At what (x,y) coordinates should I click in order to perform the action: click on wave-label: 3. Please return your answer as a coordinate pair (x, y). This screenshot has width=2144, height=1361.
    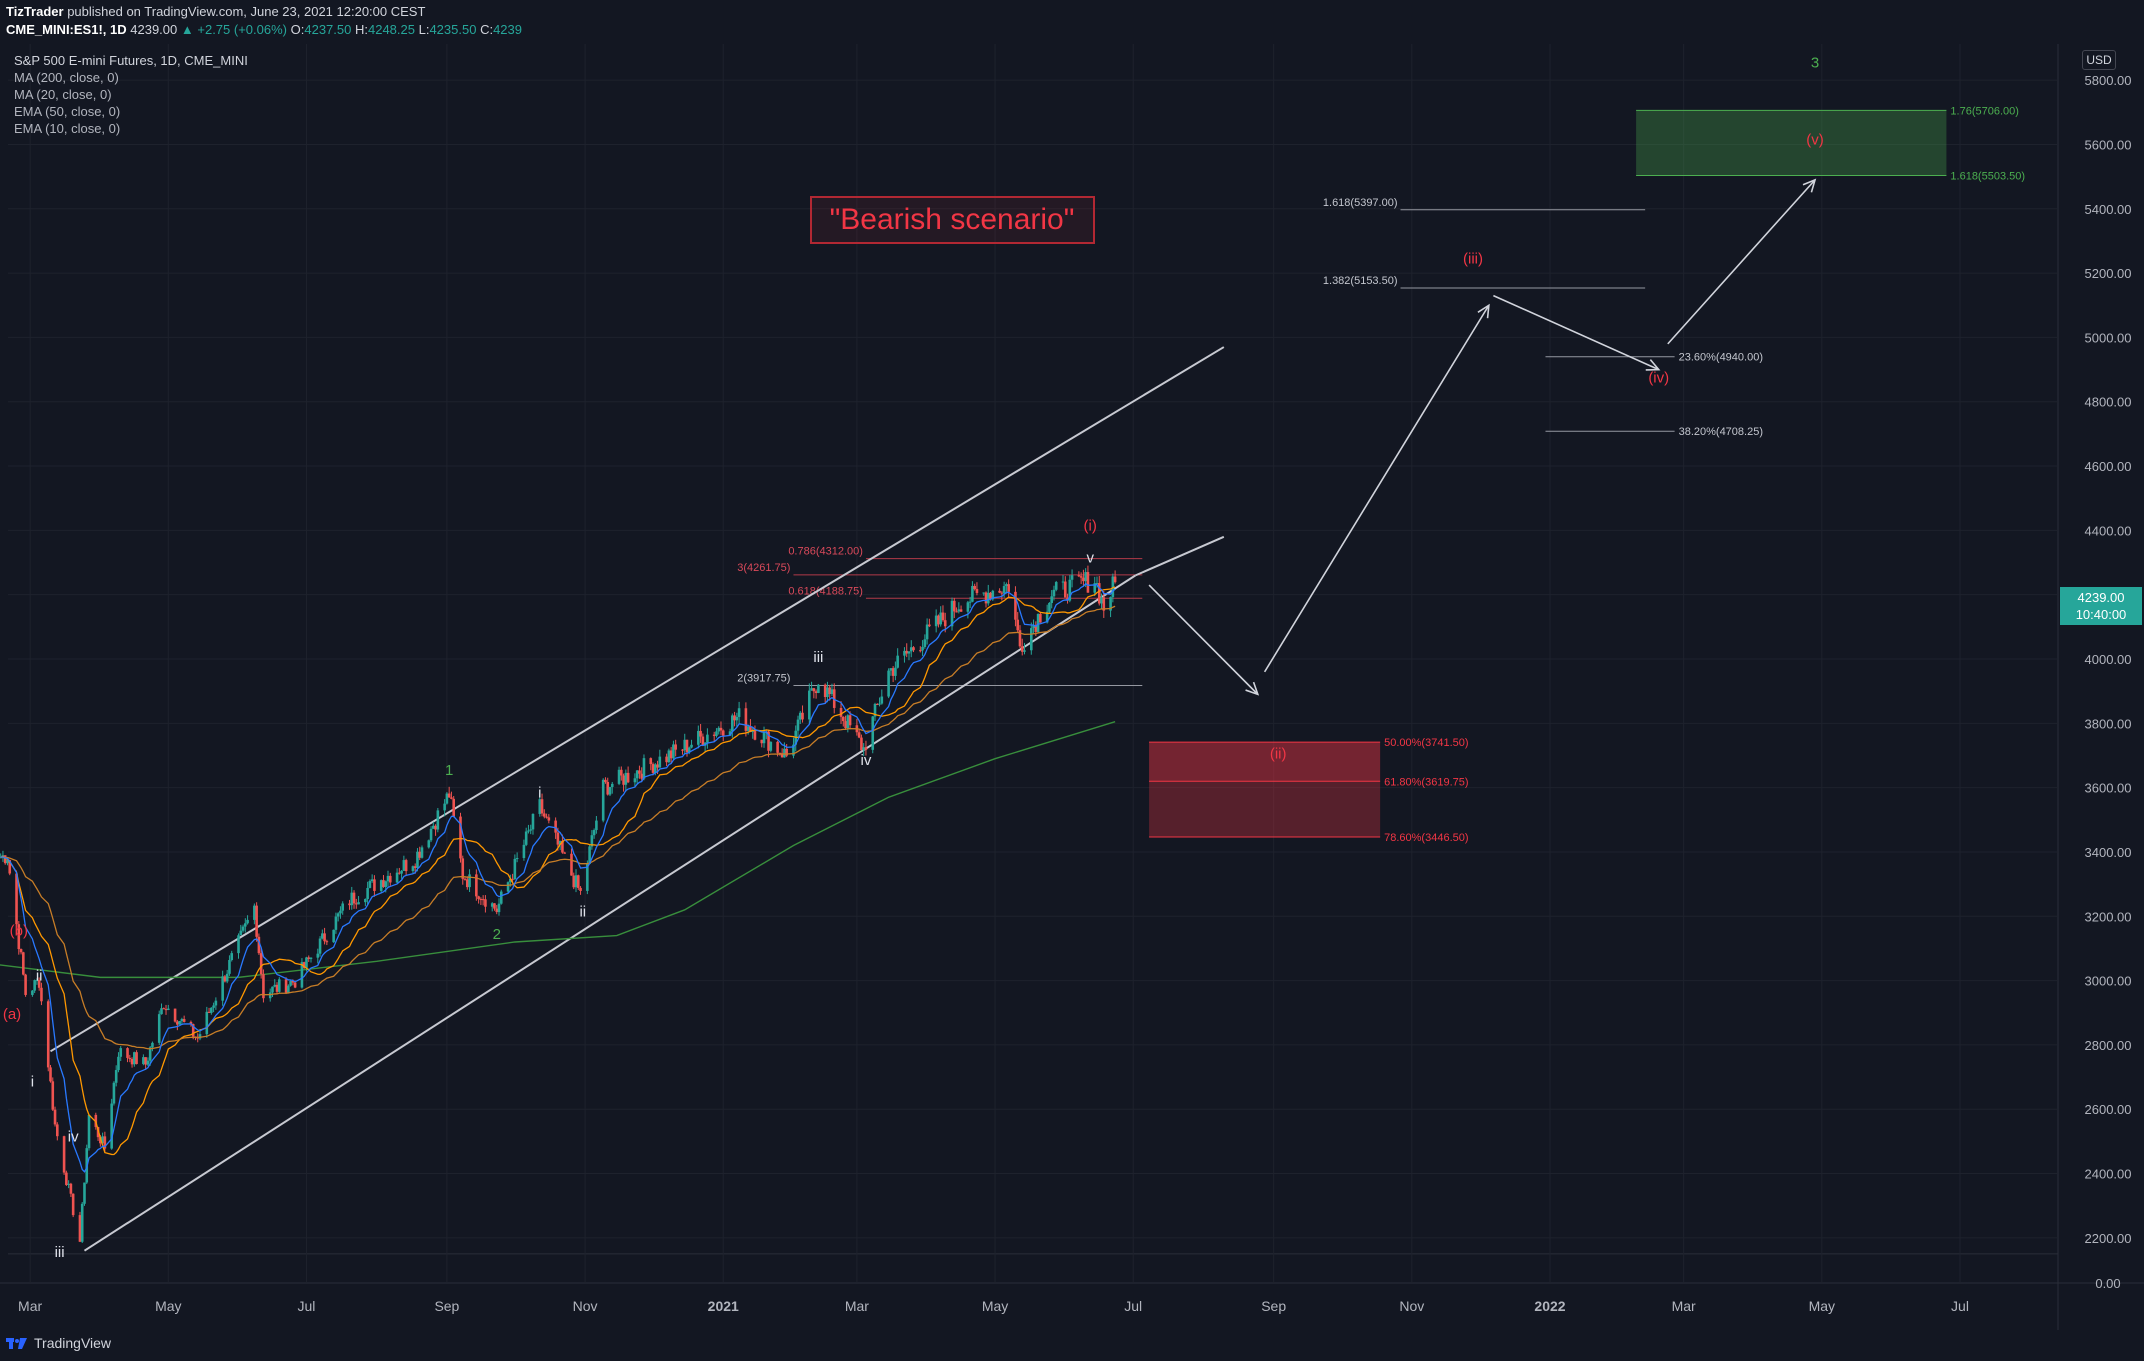
    Looking at the image, I should click on (1815, 62).